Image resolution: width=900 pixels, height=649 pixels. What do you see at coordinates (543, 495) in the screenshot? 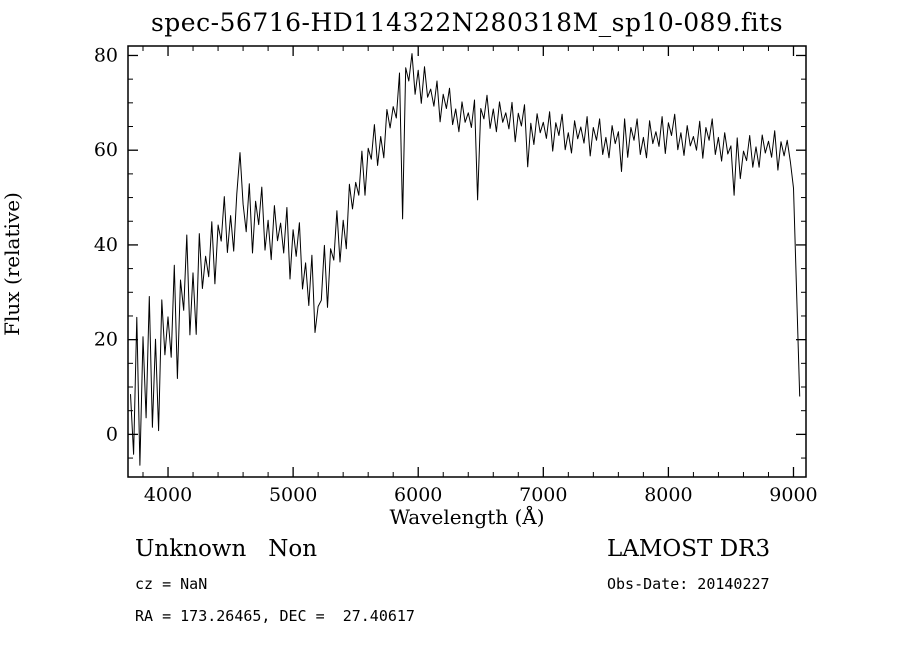
I see `x-tick-label: 7000` at bounding box center [543, 495].